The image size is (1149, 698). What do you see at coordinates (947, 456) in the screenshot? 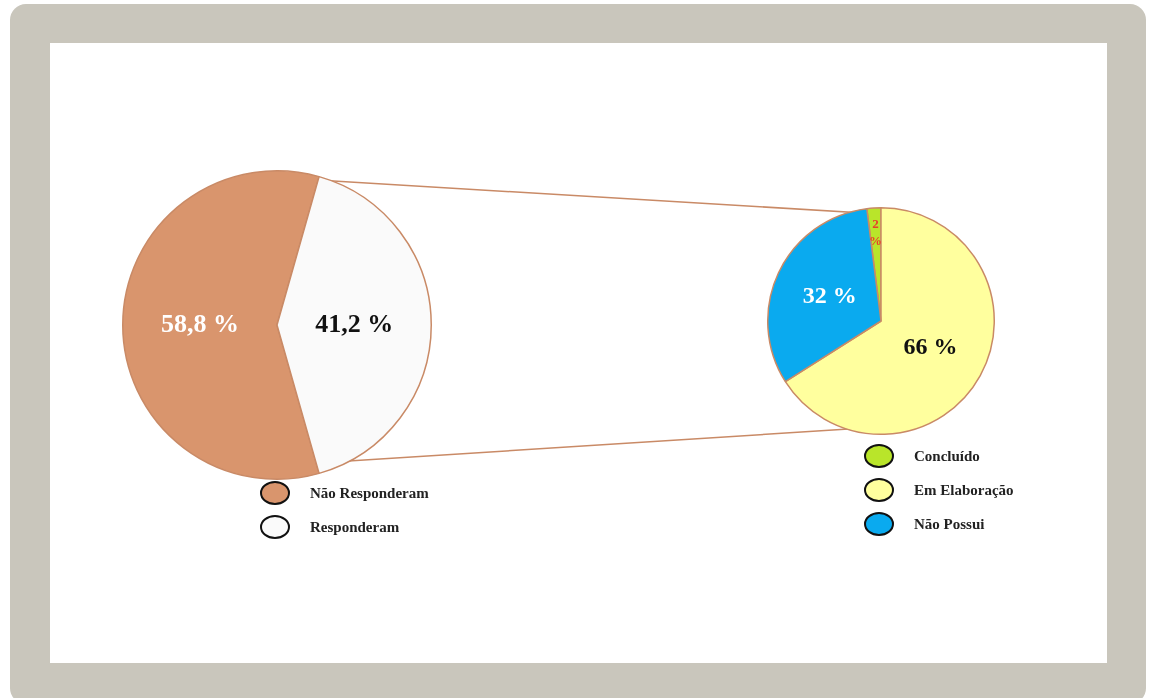
I see `legend-label: Concluído` at bounding box center [947, 456].